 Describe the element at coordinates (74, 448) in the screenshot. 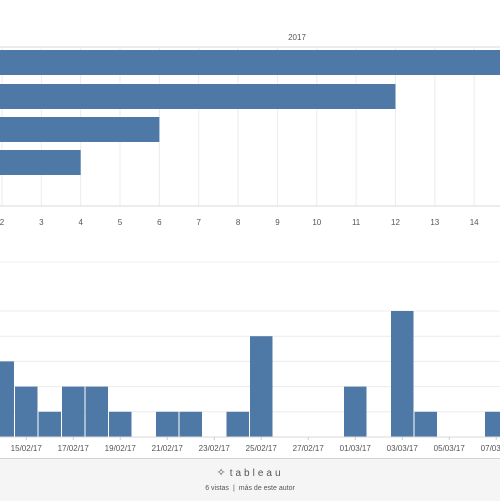

I see `chart2-x-tick-label: 17/02/17` at that location.